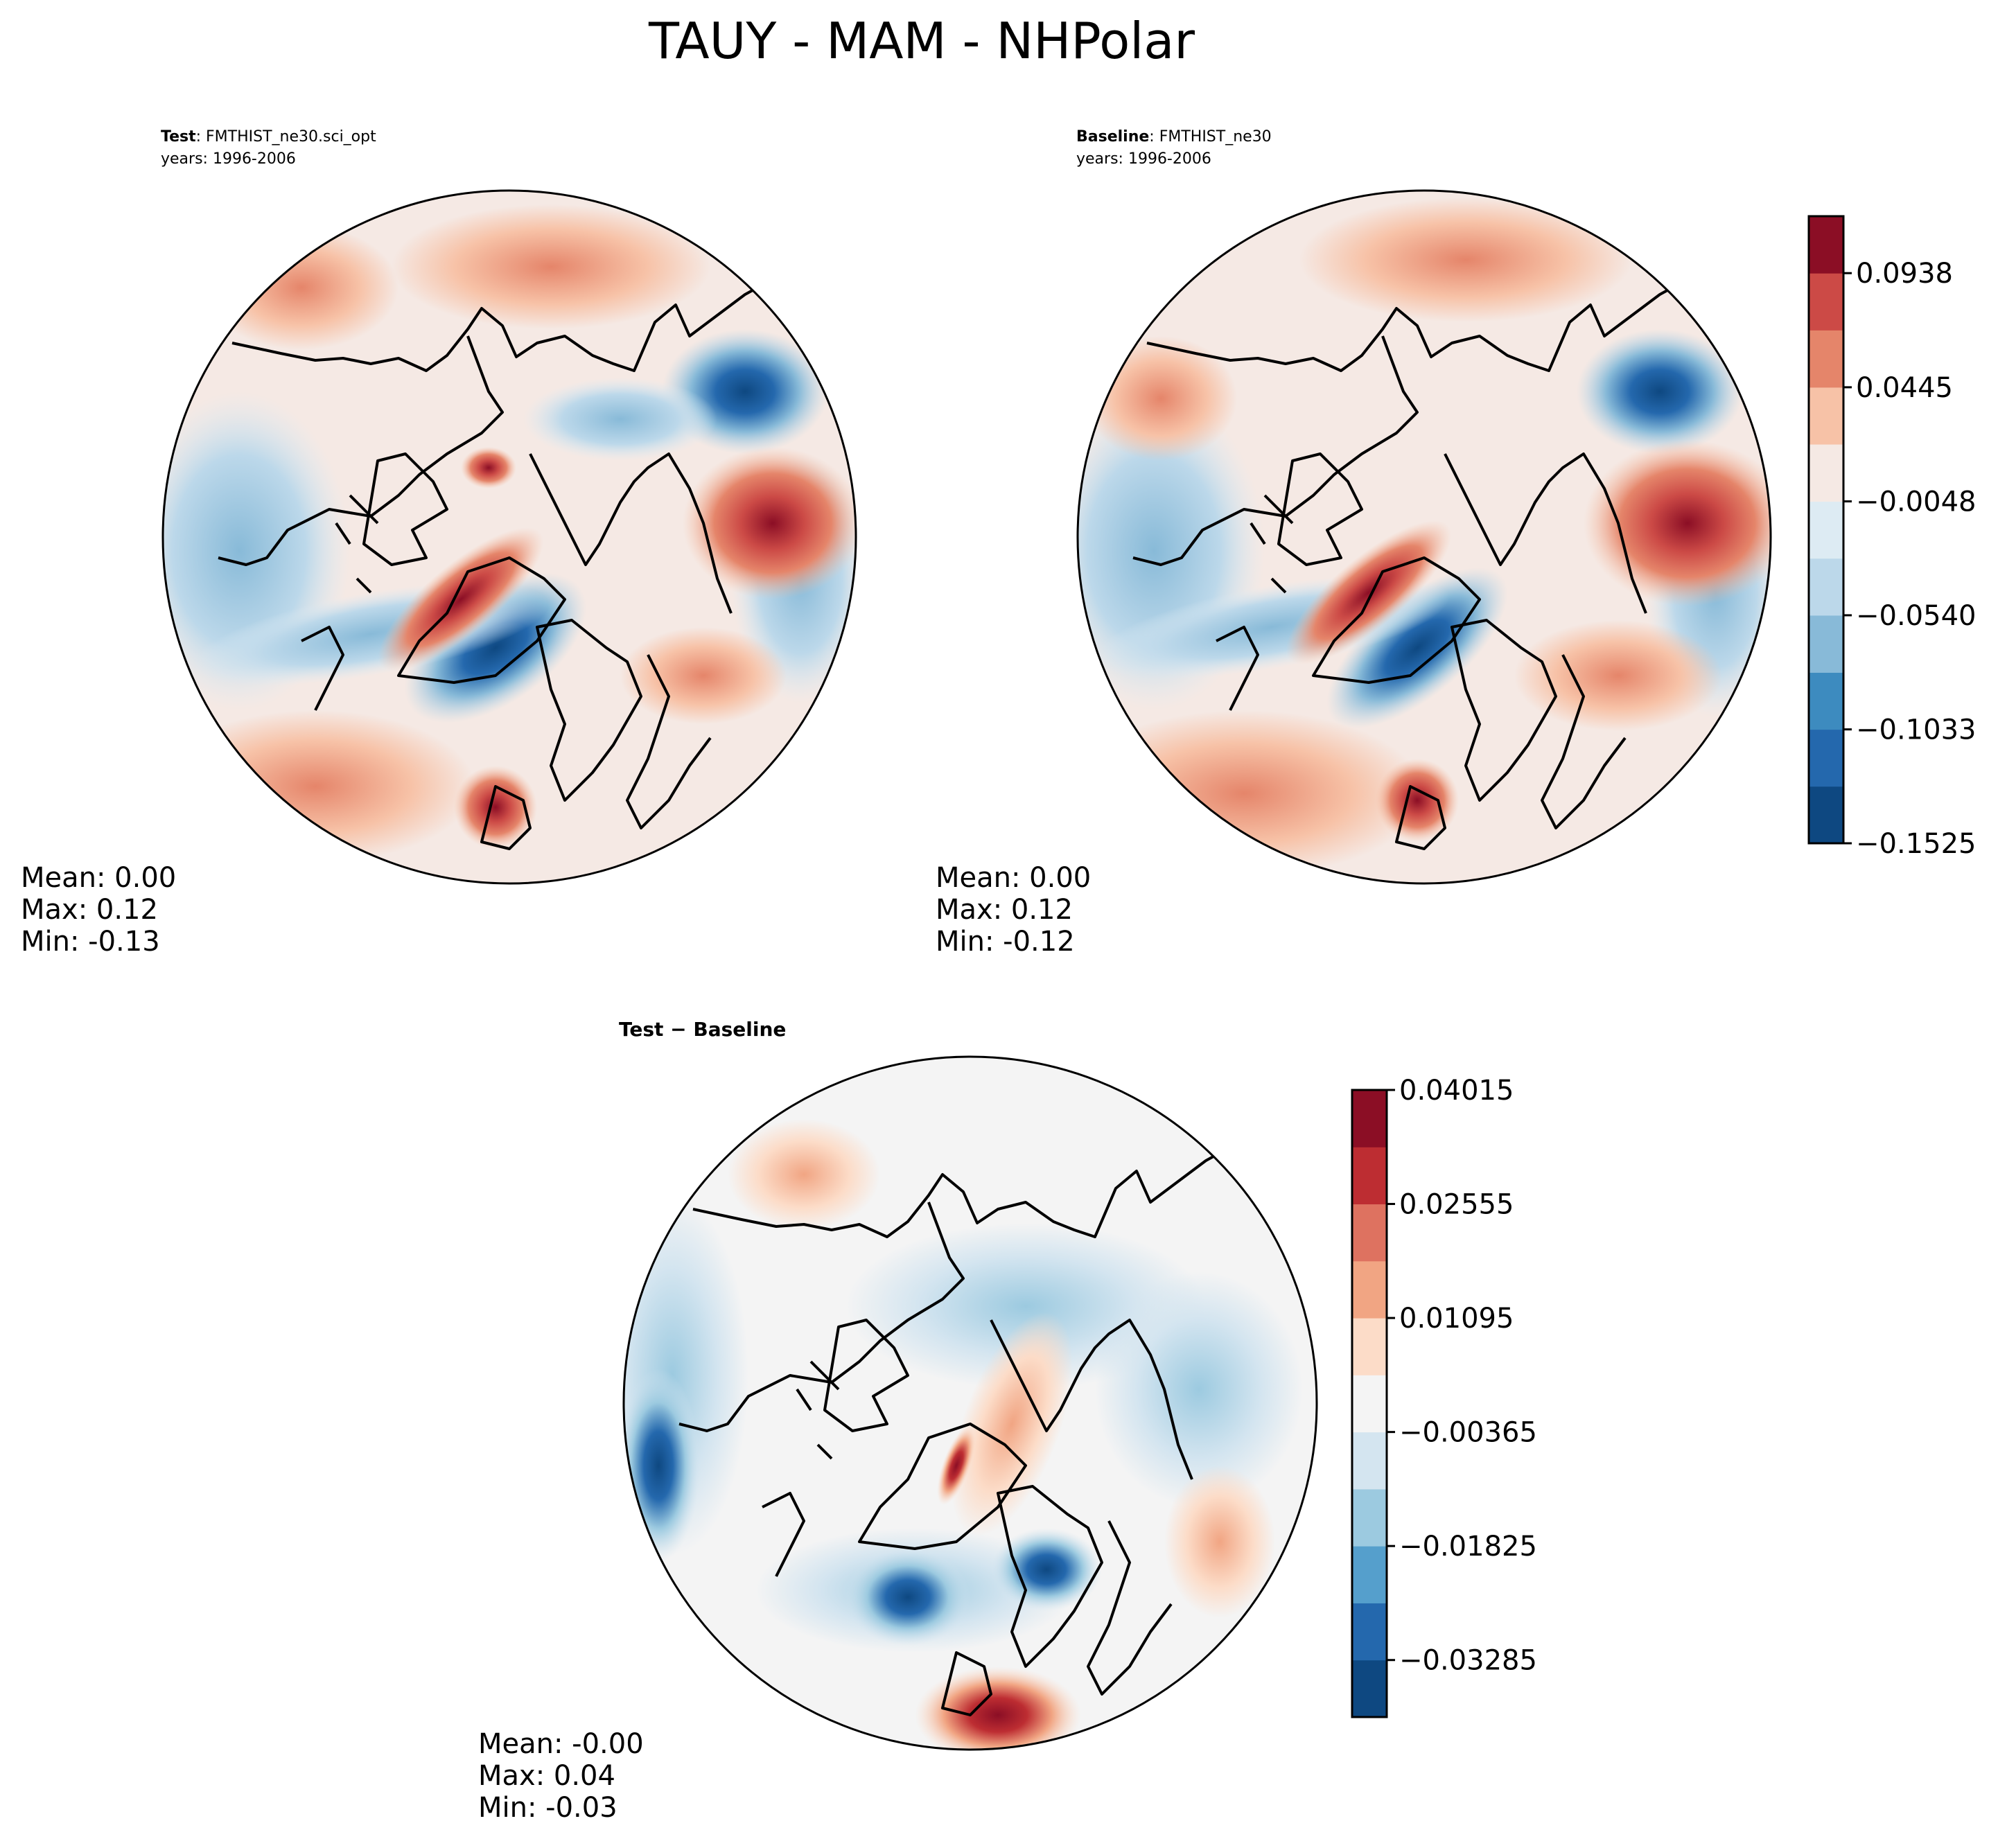 This screenshot has height=1848, width=2007. Describe the element at coordinates (1468, 1547) in the screenshot. I see `diff-colorbar-tick-label: −0.01825` at that location.